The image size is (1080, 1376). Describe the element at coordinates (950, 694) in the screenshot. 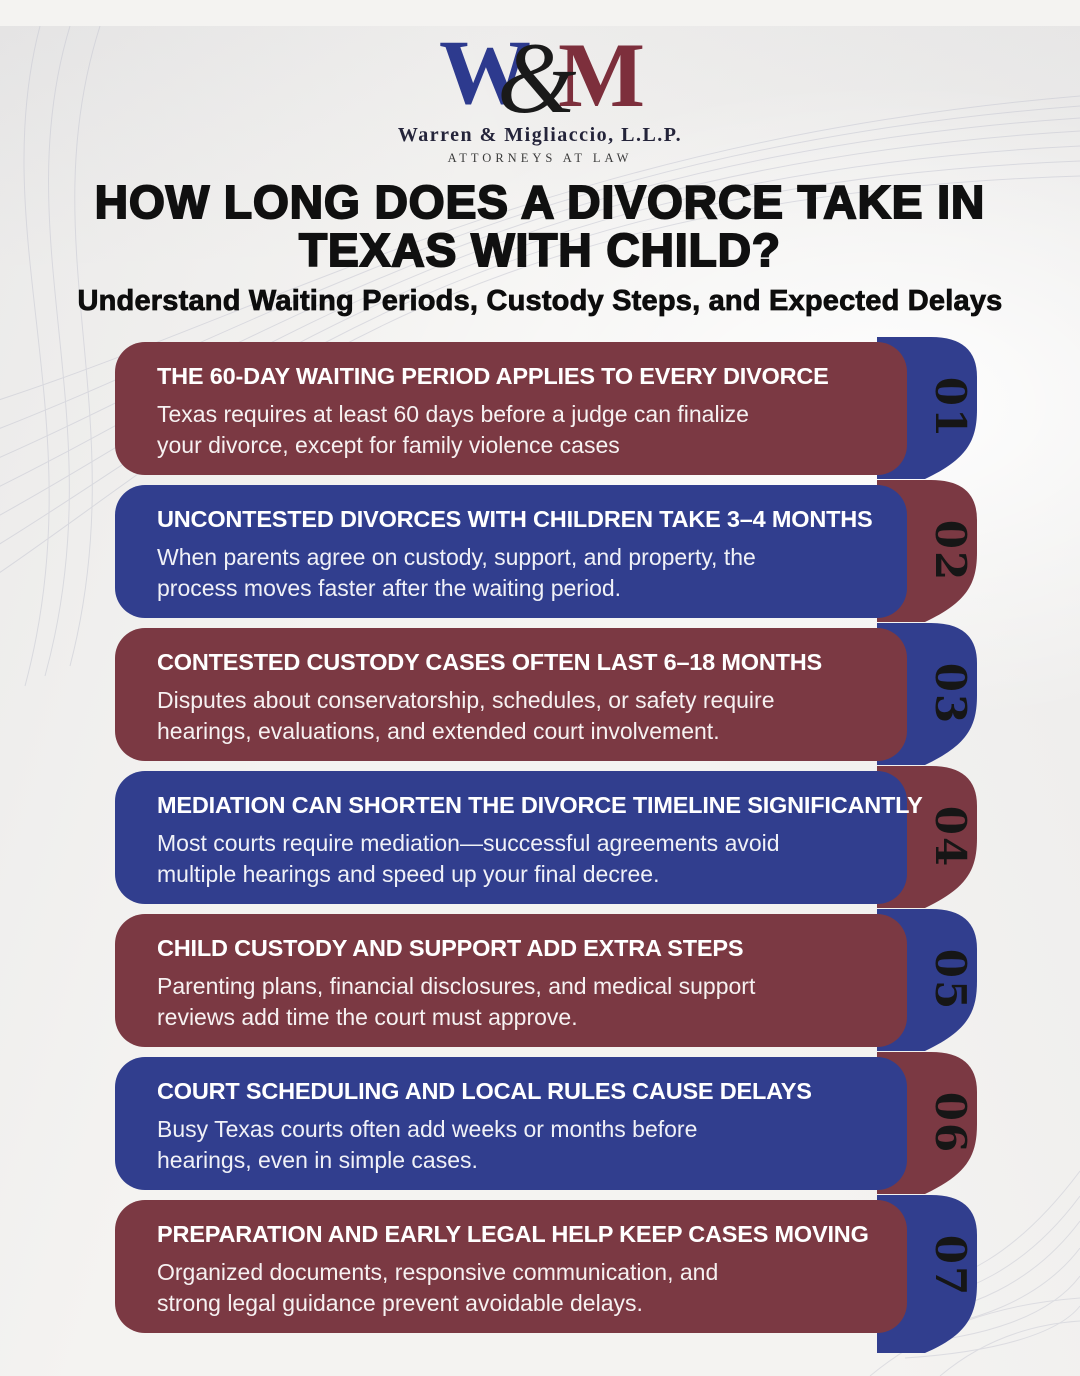

I see `step-number: 03` at that location.